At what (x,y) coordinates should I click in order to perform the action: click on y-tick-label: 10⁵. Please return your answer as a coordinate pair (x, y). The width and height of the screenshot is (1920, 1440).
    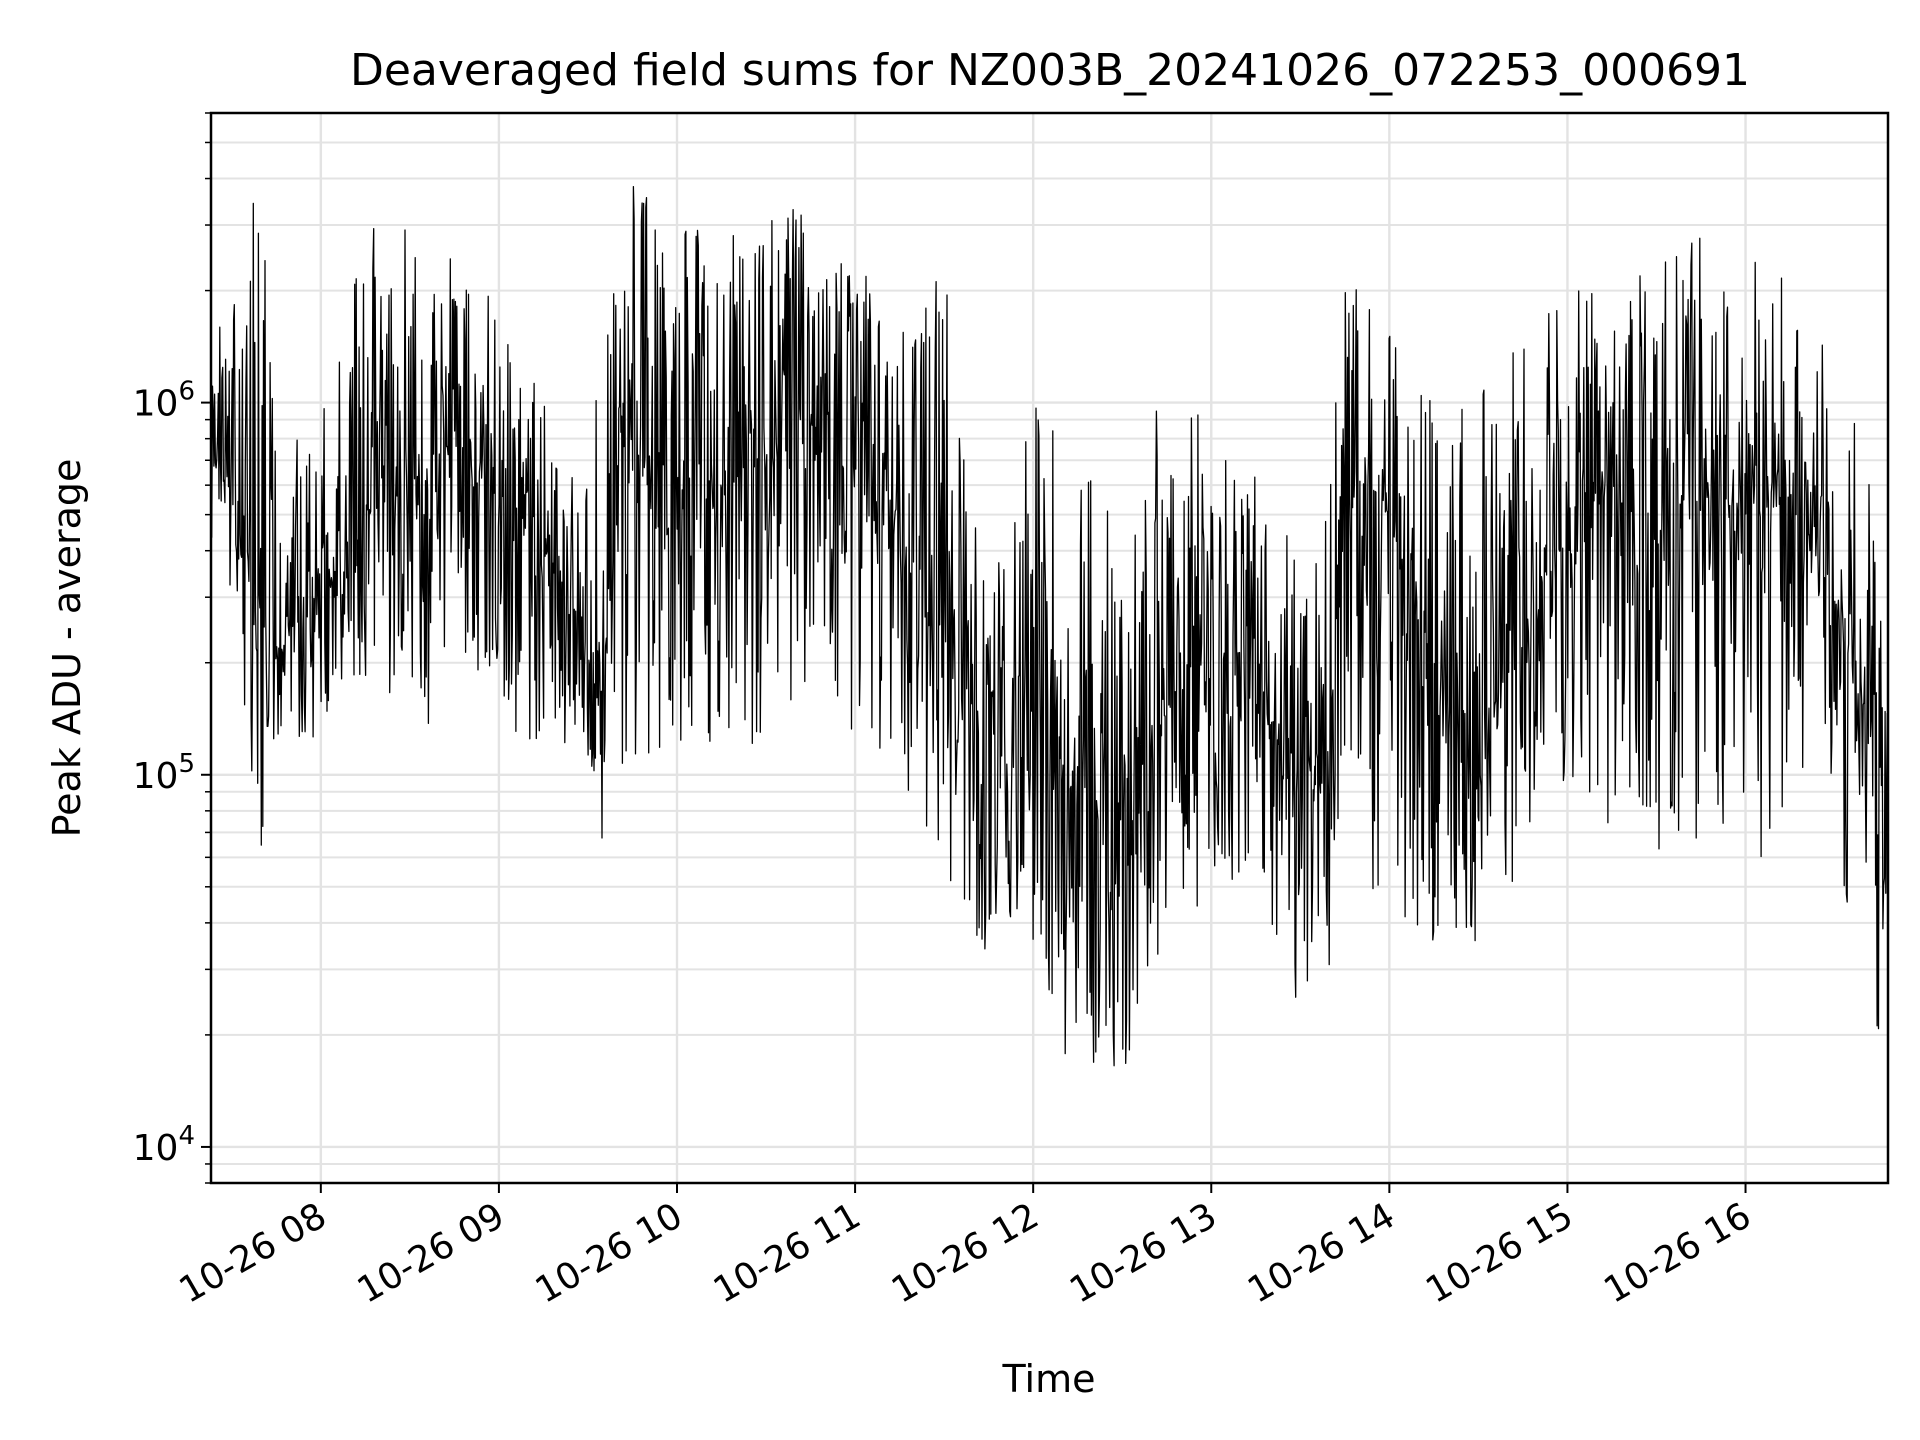
    Looking at the image, I should click on (164, 773).